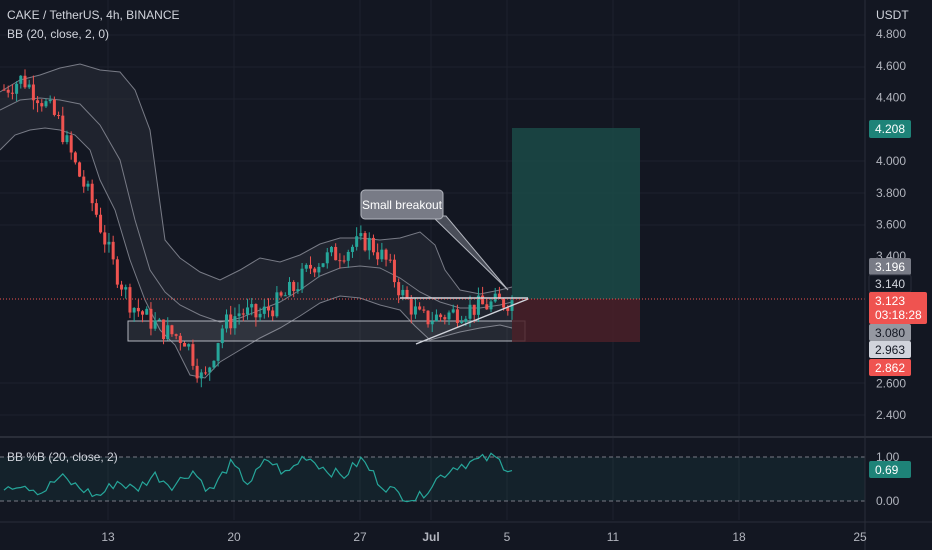  Describe the element at coordinates (890, 301) in the screenshot. I see `current-price-tag: 3.123` at that location.